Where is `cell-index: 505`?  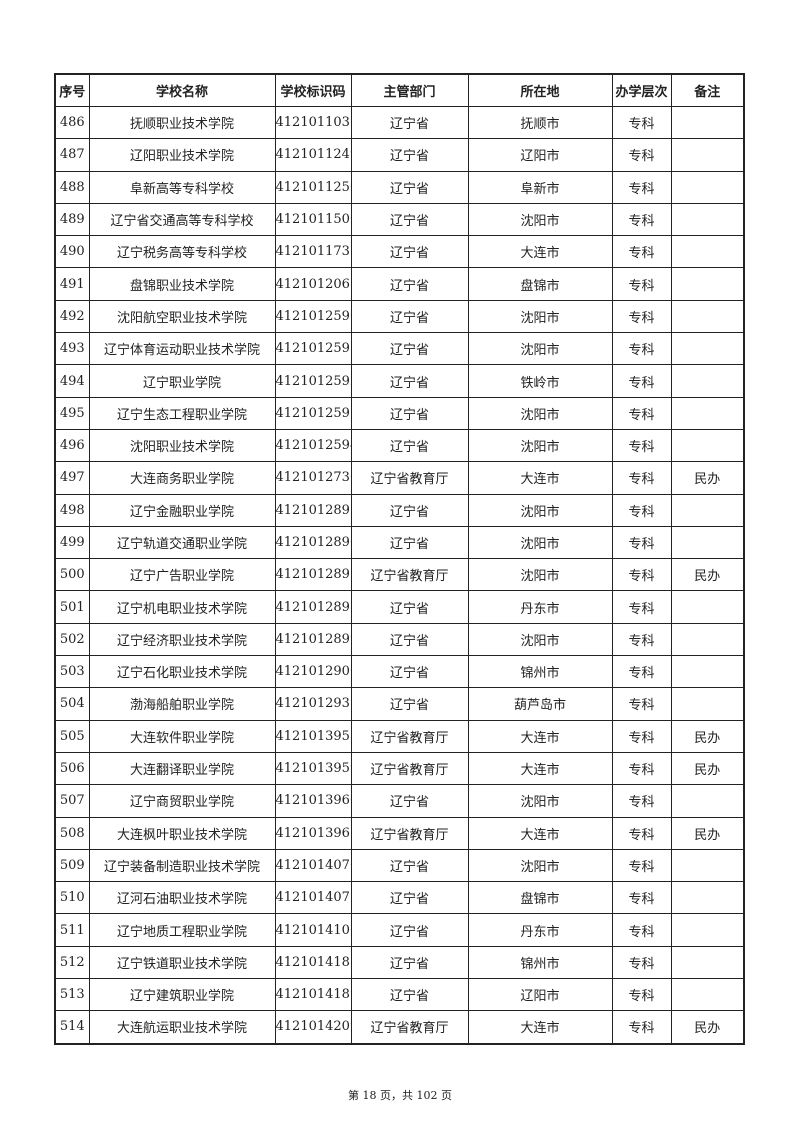 cell-index: 505 is located at coordinates (72, 736).